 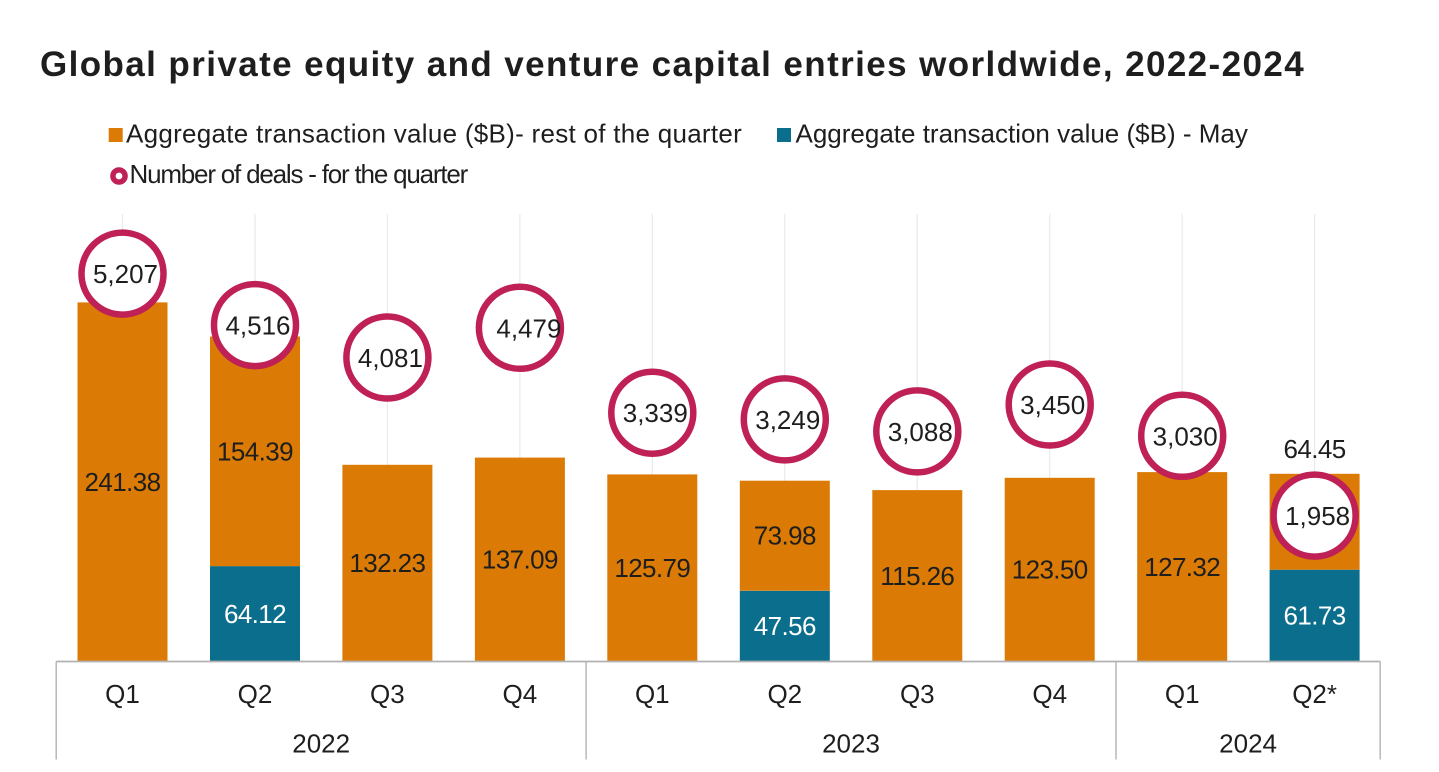 What do you see at coordinates (125, 274) in the screenshot?
I see `svg-text: 5,207` at bounding box center [125, 274].